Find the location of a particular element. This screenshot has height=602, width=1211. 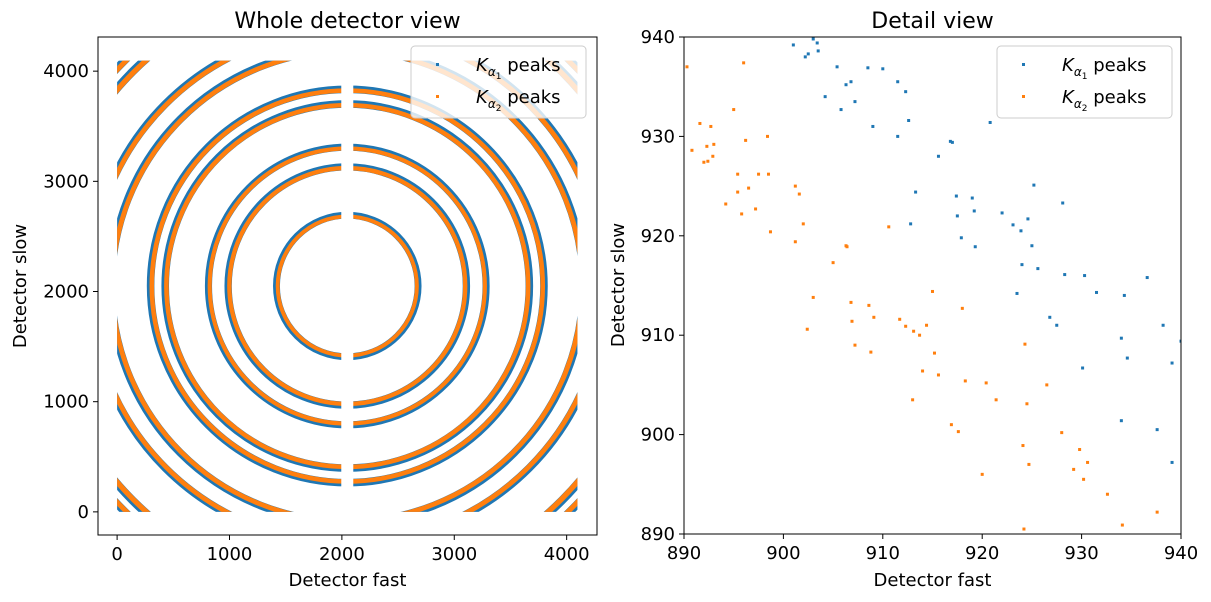

legend-peaks-word: peaks is located at coordinates (1116, 97).